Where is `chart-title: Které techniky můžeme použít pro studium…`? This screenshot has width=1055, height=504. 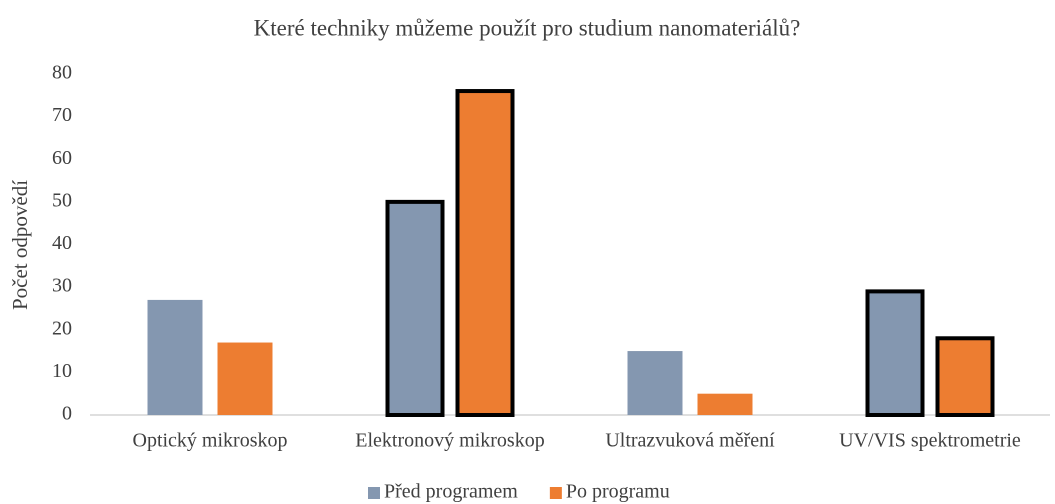 chart-title: Které techniky můžeme použít pro studium… is located at coordinates (527, 27).